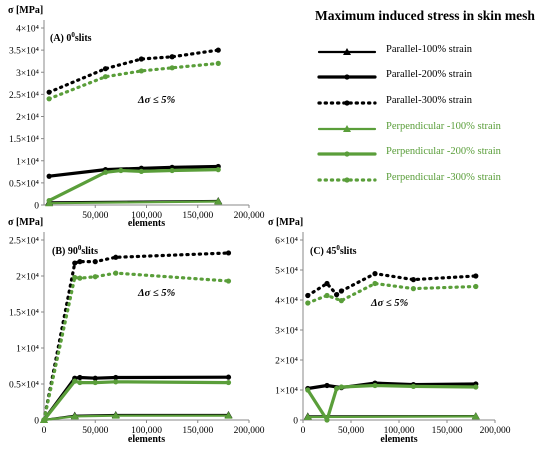  I want to click on legend-label: Parallel-100% strain, so click(429, 49).